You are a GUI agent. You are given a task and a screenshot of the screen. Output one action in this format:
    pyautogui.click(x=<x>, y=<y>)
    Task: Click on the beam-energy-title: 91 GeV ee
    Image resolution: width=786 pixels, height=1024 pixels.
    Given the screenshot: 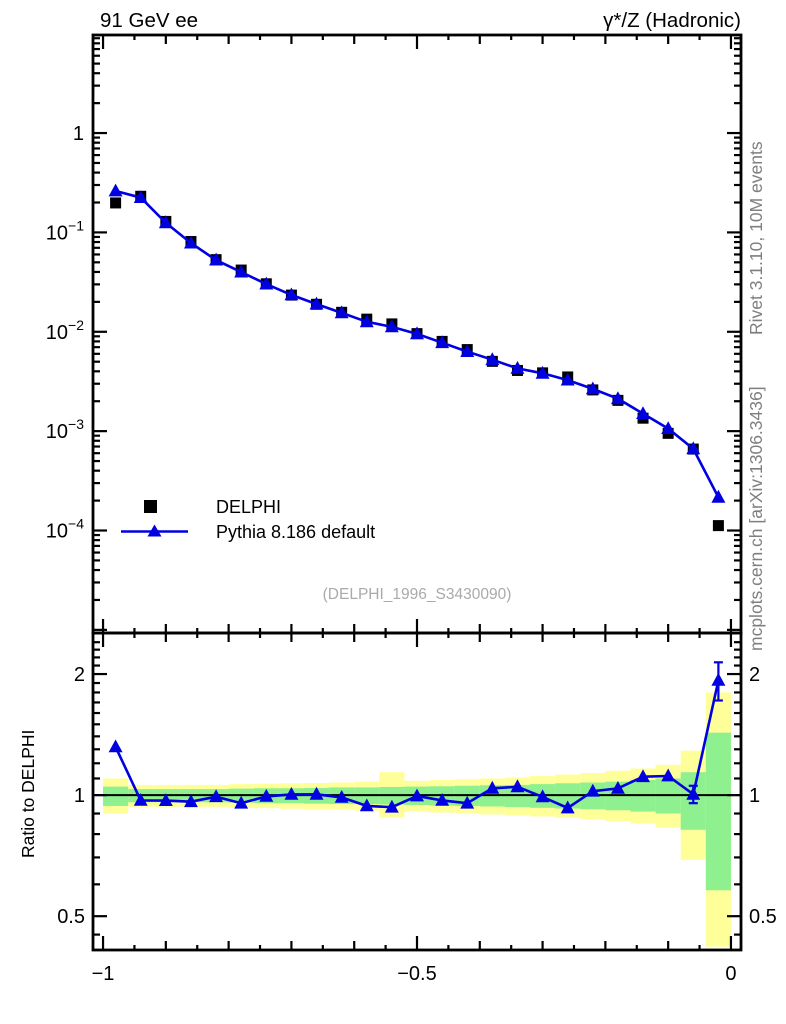 What is the action you would take?
    pyautogui.click(x=149, y=20)
    